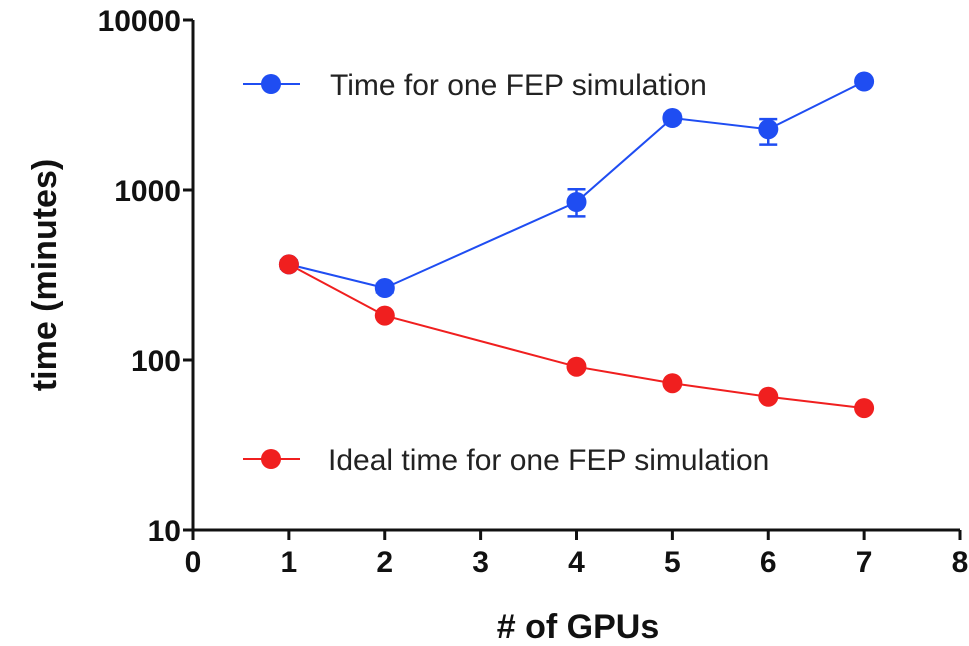 This screenshot has width=969, height=646. Describe the element at coordinates (518, 85) in the screenshot. I see `legend-label-time: Time for one FEP simulation` at that location.